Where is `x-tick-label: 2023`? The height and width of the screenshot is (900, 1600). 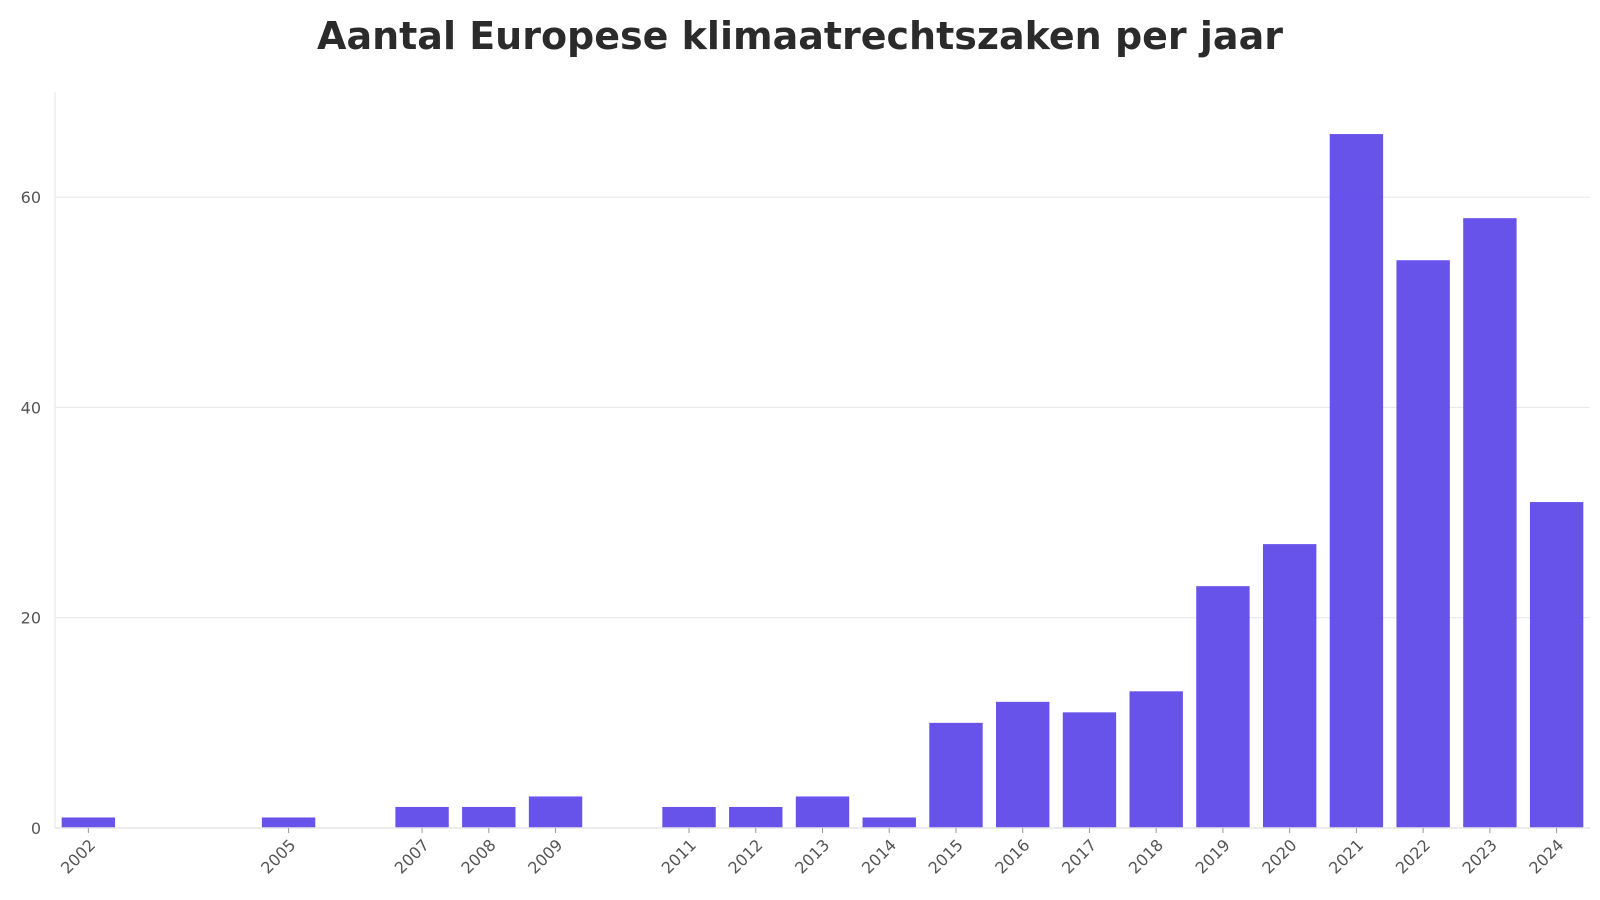
x-tick-label: 2023 is located at coordinates (1479, 856).